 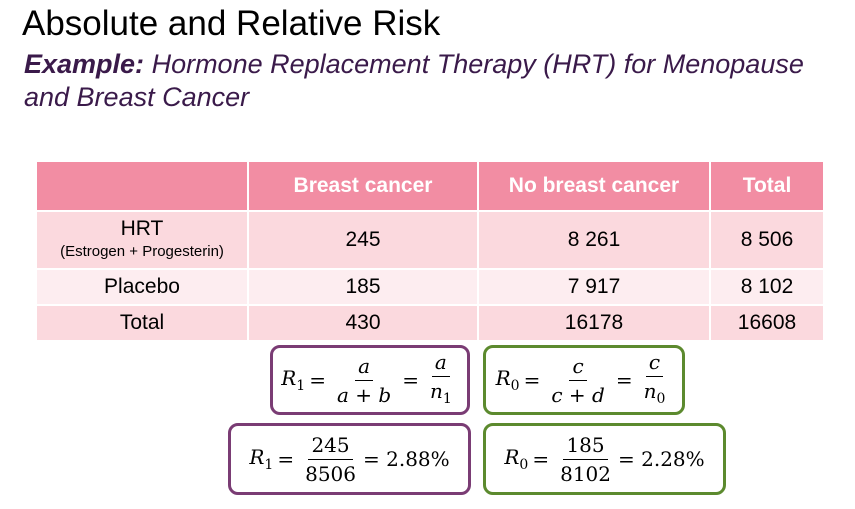 What do you see at coordinates (142, 287) in the screenshot?
I see `row-label-placebo: Placebo` at bounding box center [142, 287].